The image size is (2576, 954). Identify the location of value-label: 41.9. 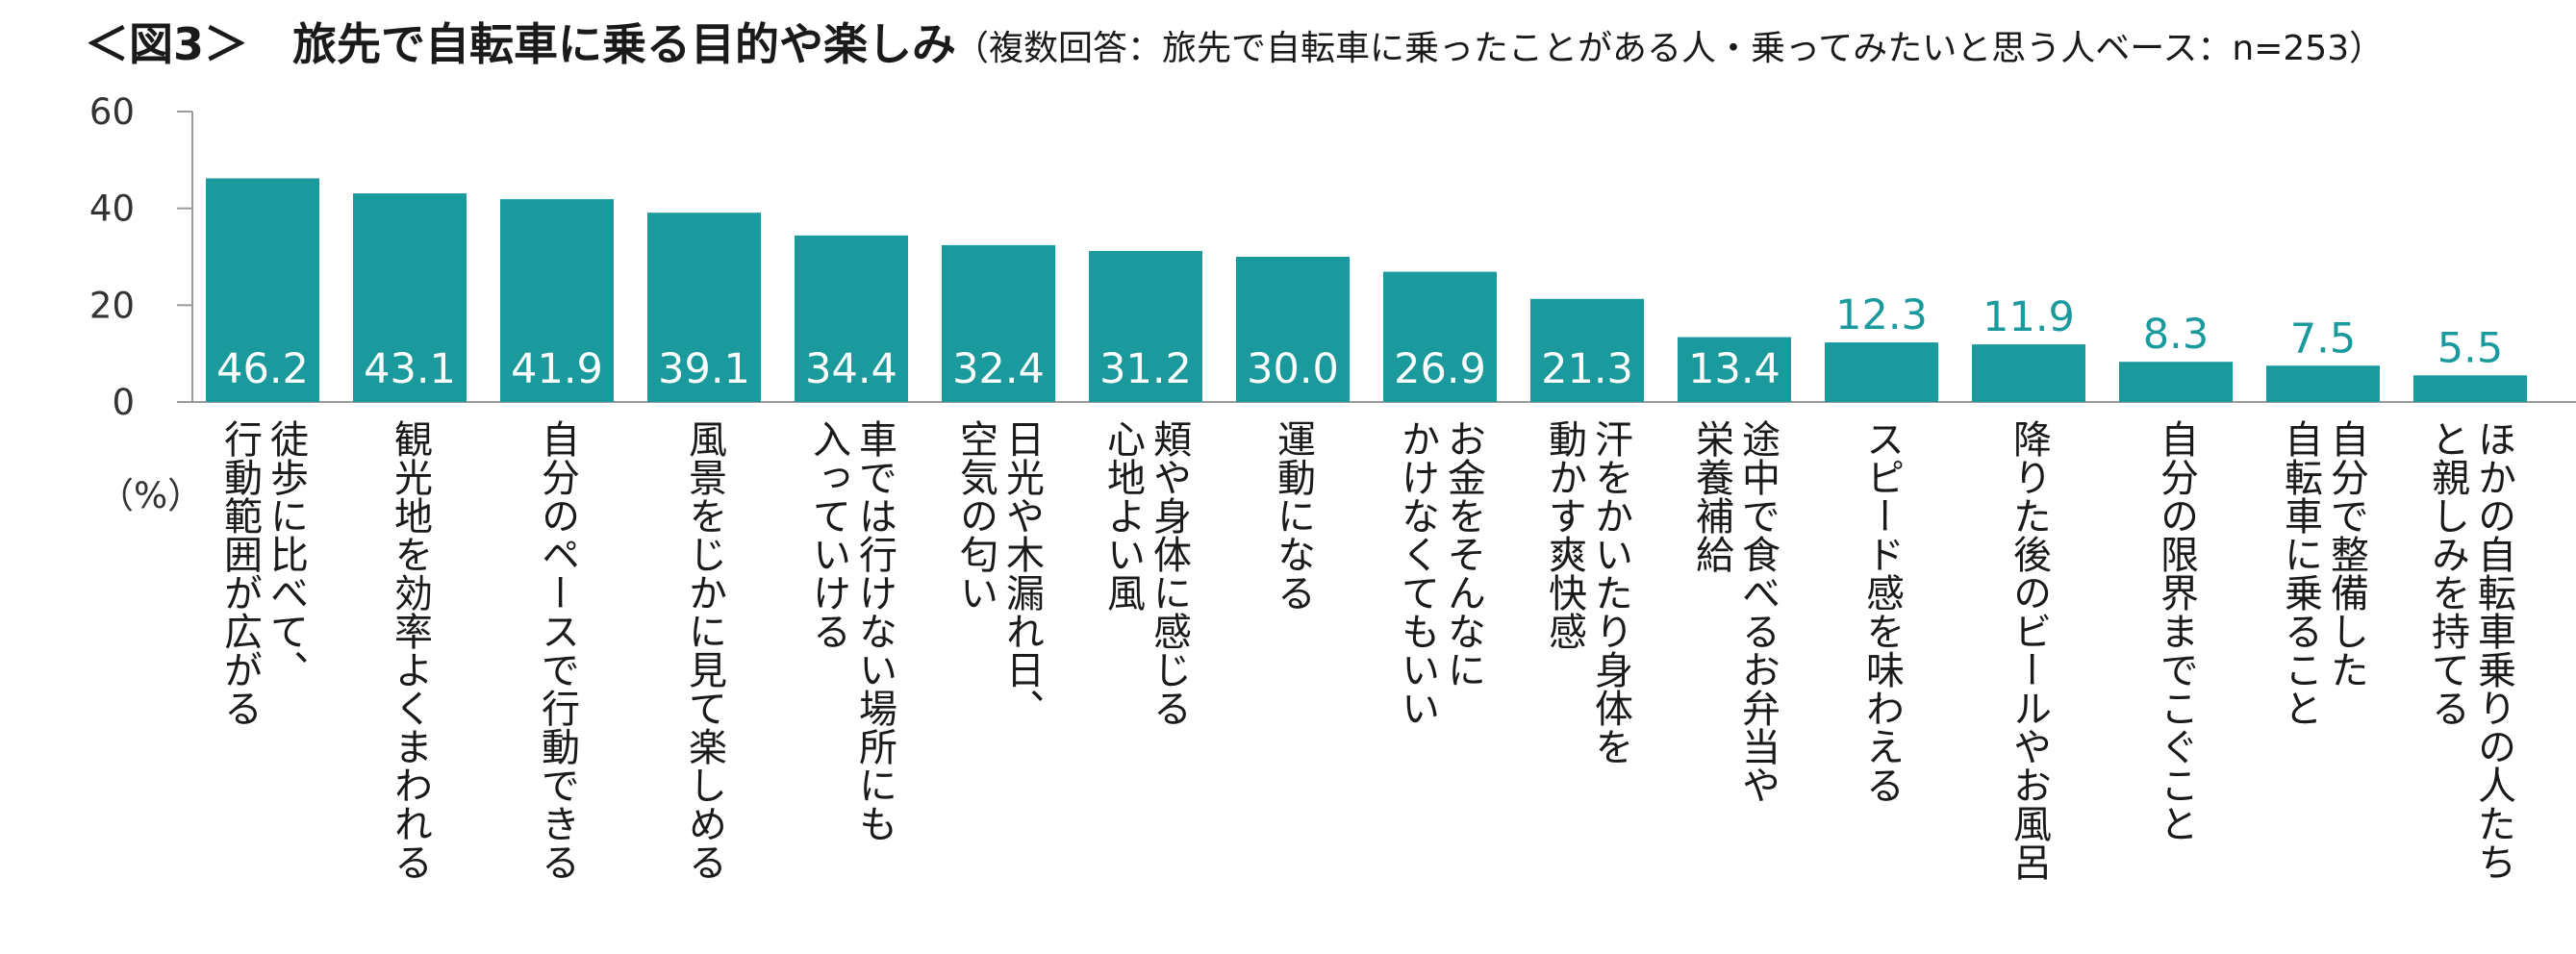
(557, 369).